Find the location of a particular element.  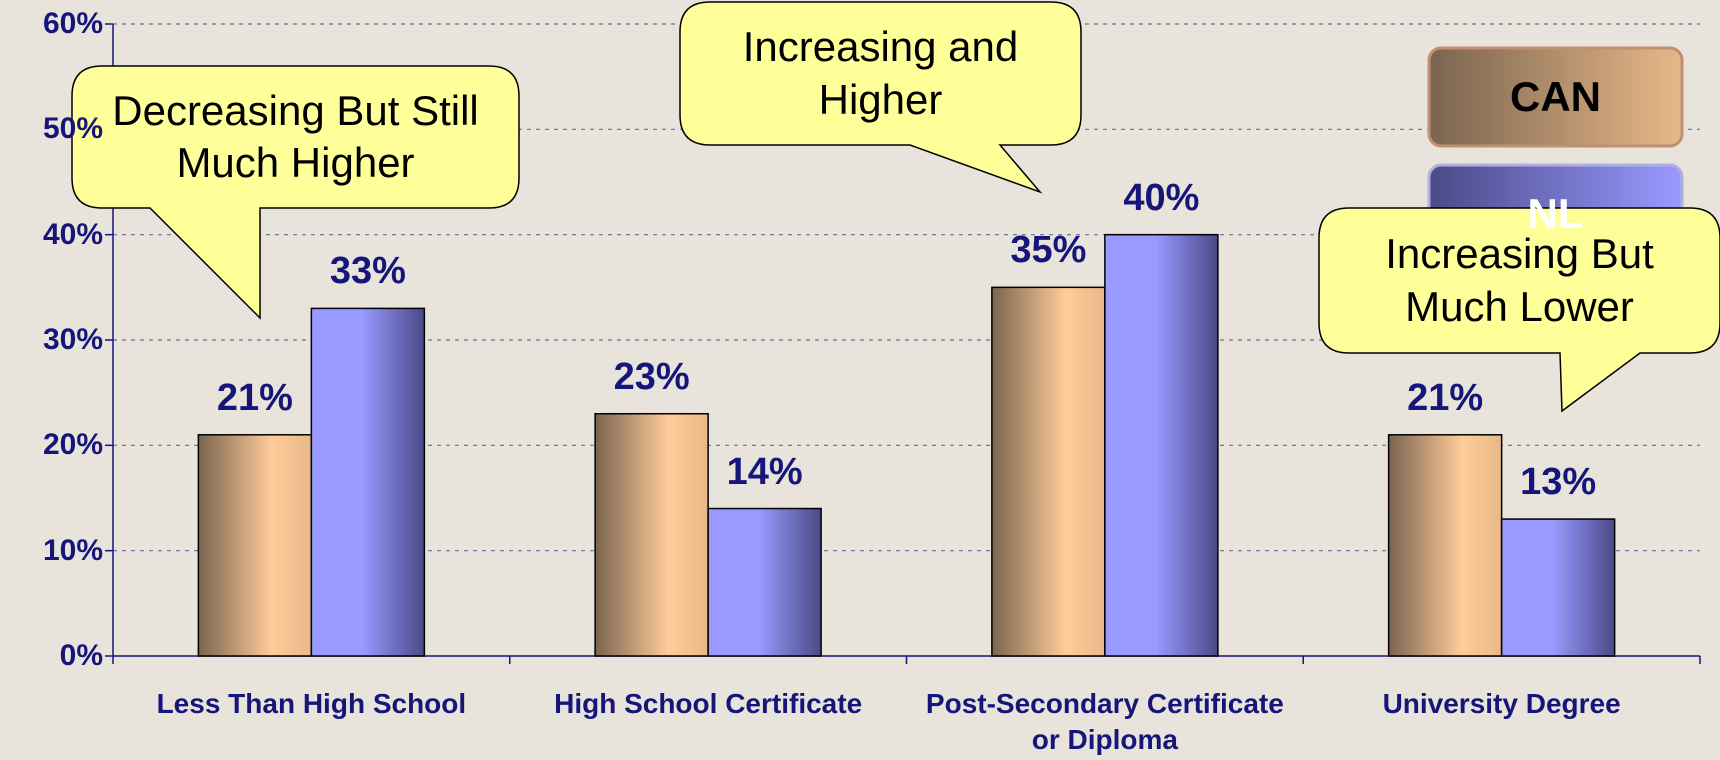

annotation: Increasing But Much Lower is located at coordinates (1519, 280).